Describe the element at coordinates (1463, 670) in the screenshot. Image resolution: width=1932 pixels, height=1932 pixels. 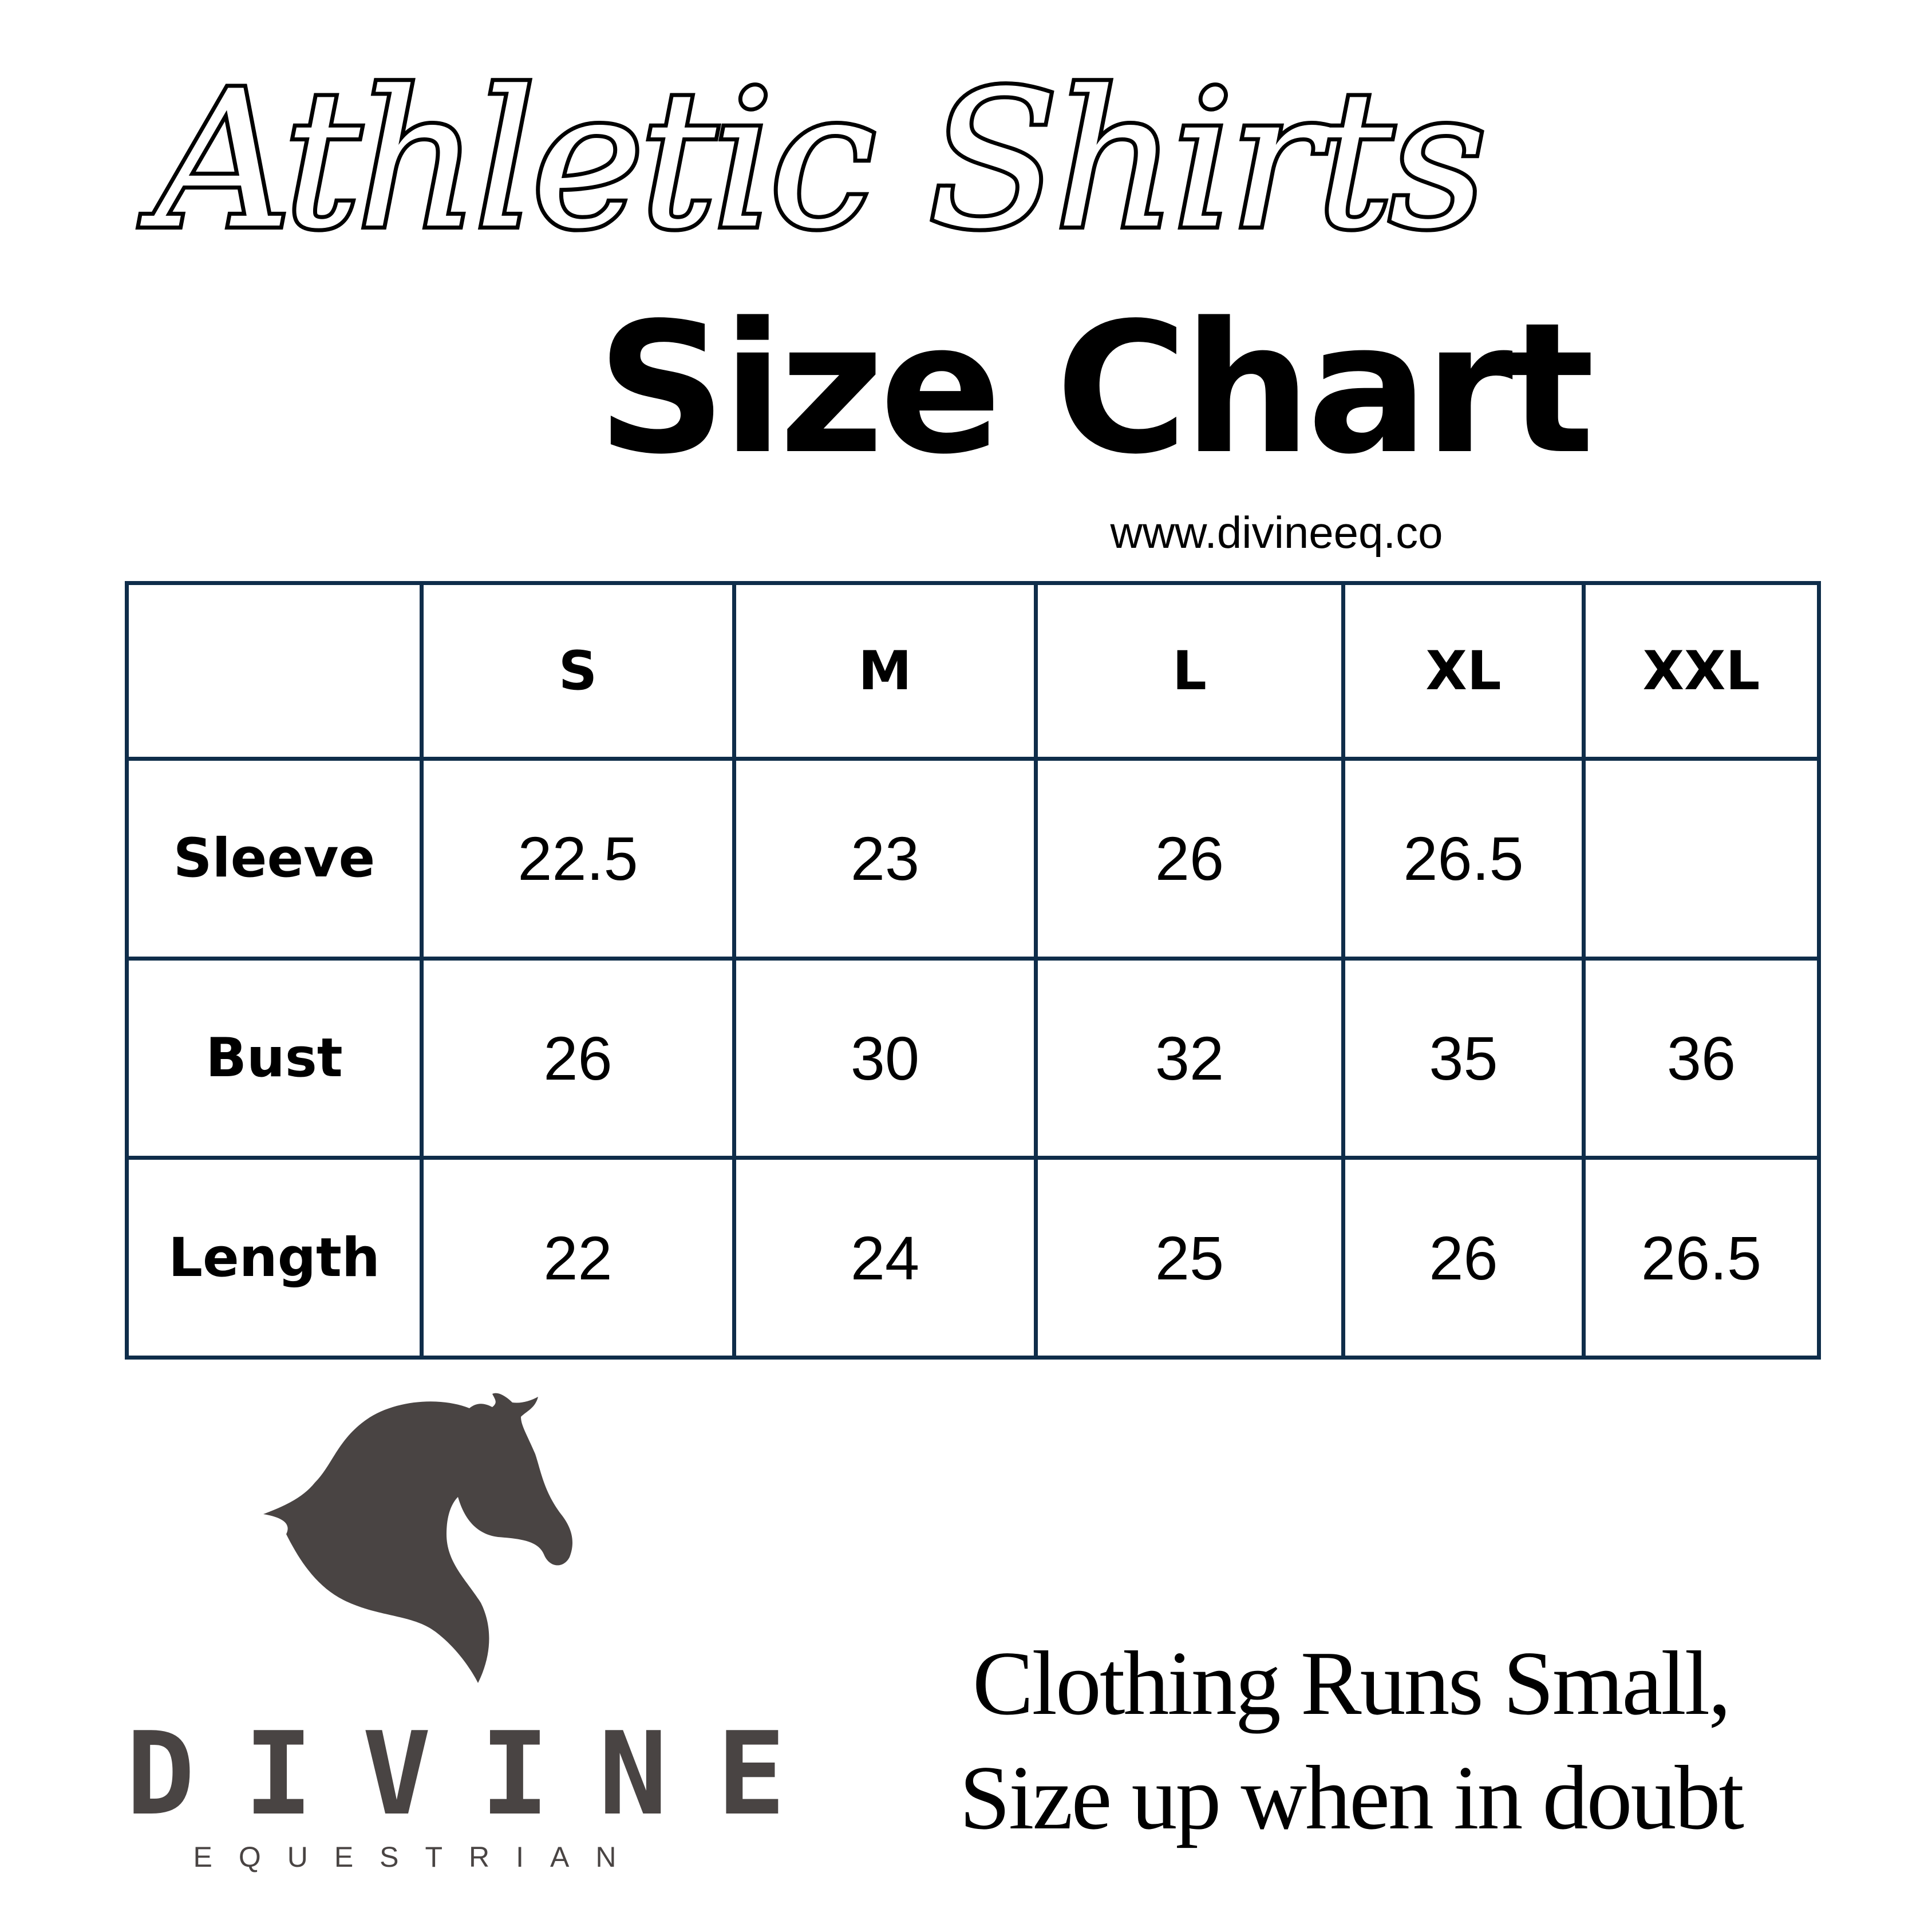
I see `header-cell-xl: XL` at that location.